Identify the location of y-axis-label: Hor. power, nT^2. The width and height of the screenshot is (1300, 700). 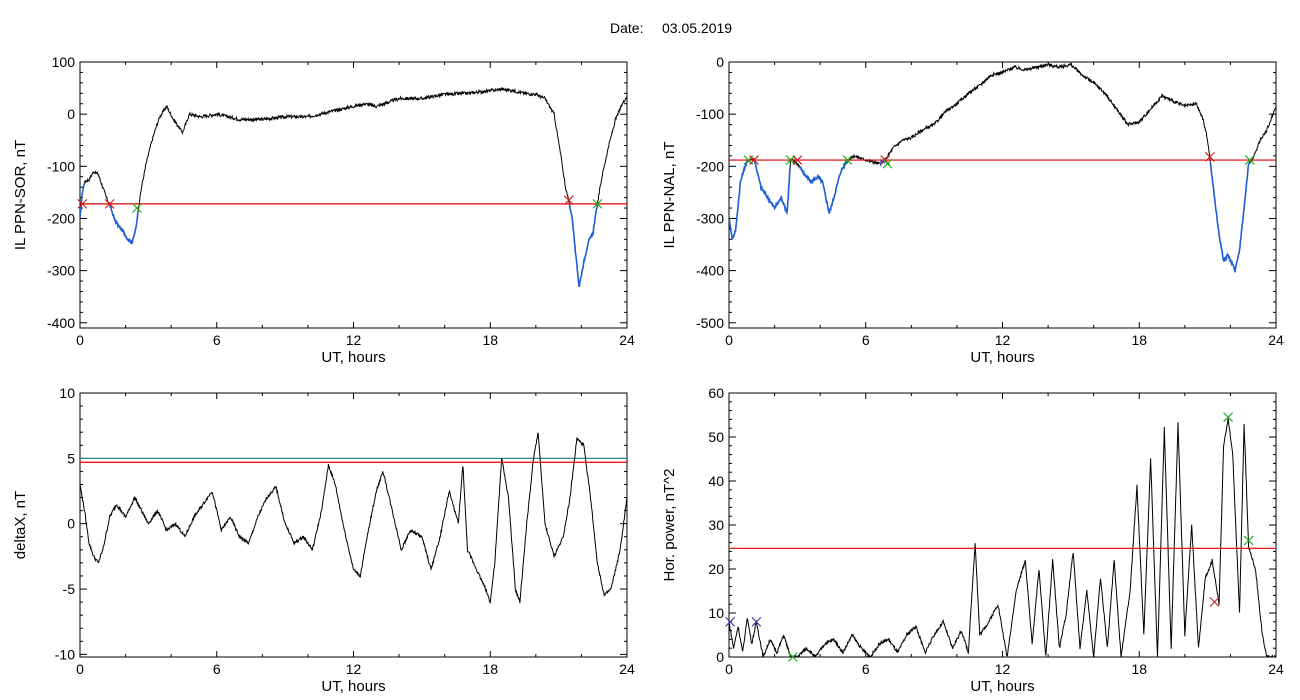
(669, 525).